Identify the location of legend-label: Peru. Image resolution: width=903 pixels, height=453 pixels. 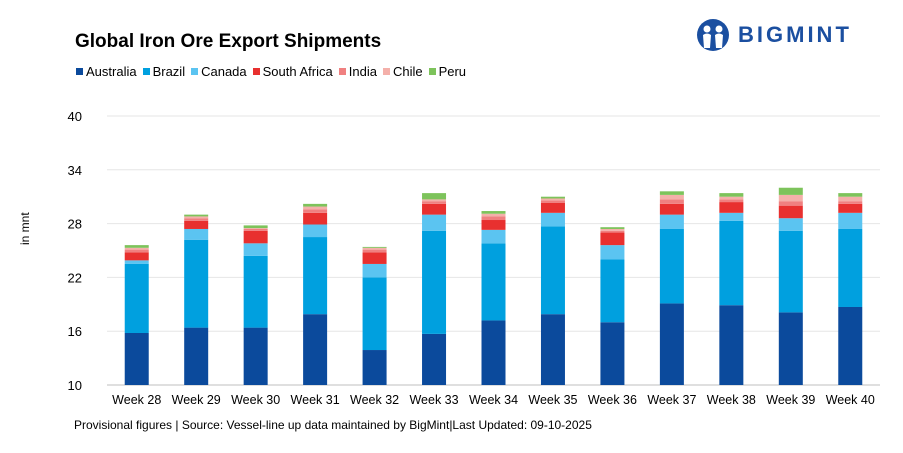
(452, 71).